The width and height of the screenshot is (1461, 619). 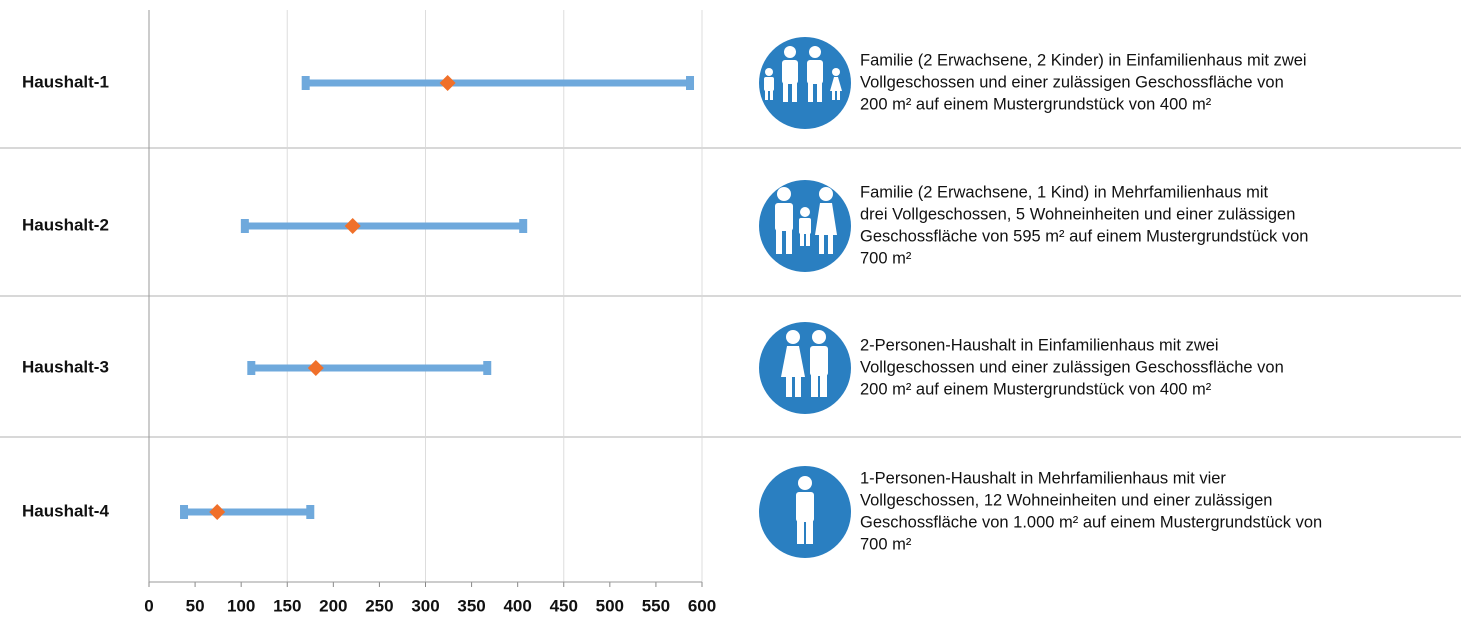 What do you see at coordinates (804, 363) in the screenshot?
I see `icon-couple` at bounding box center [804, 363].